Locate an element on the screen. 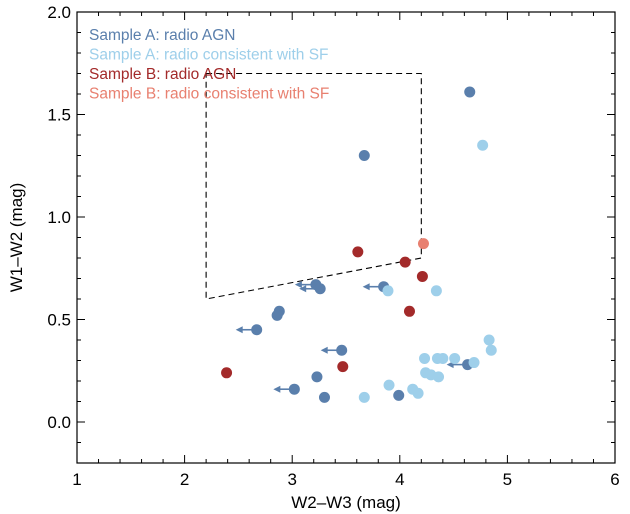 The height and width of the screenshot is (514, 630). y-axis-title: W1–W2 (mag) is located at coordinates (16, 238).